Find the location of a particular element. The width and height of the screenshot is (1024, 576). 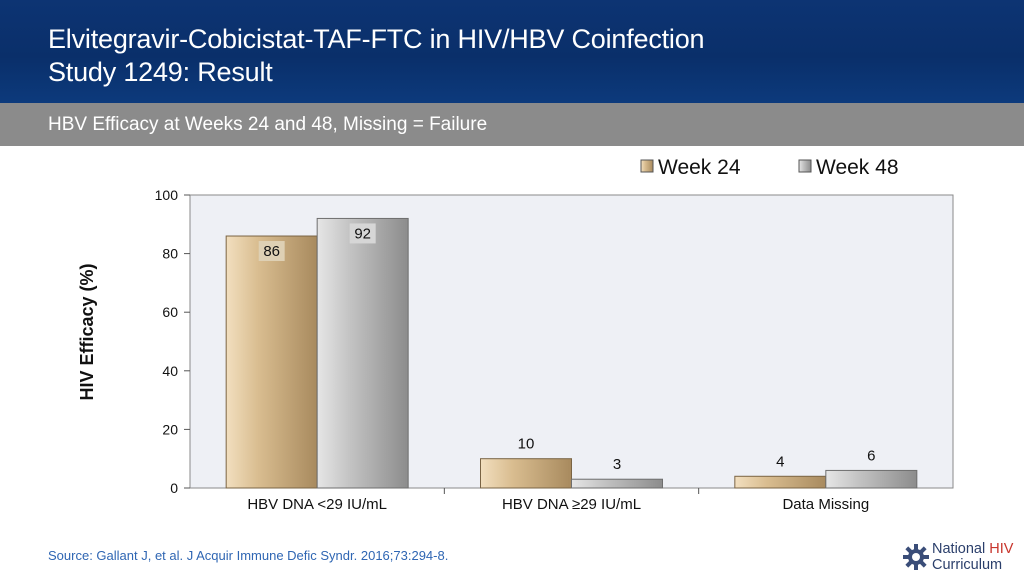

legend-swatch-week48 is located at coordinates (805, 166).